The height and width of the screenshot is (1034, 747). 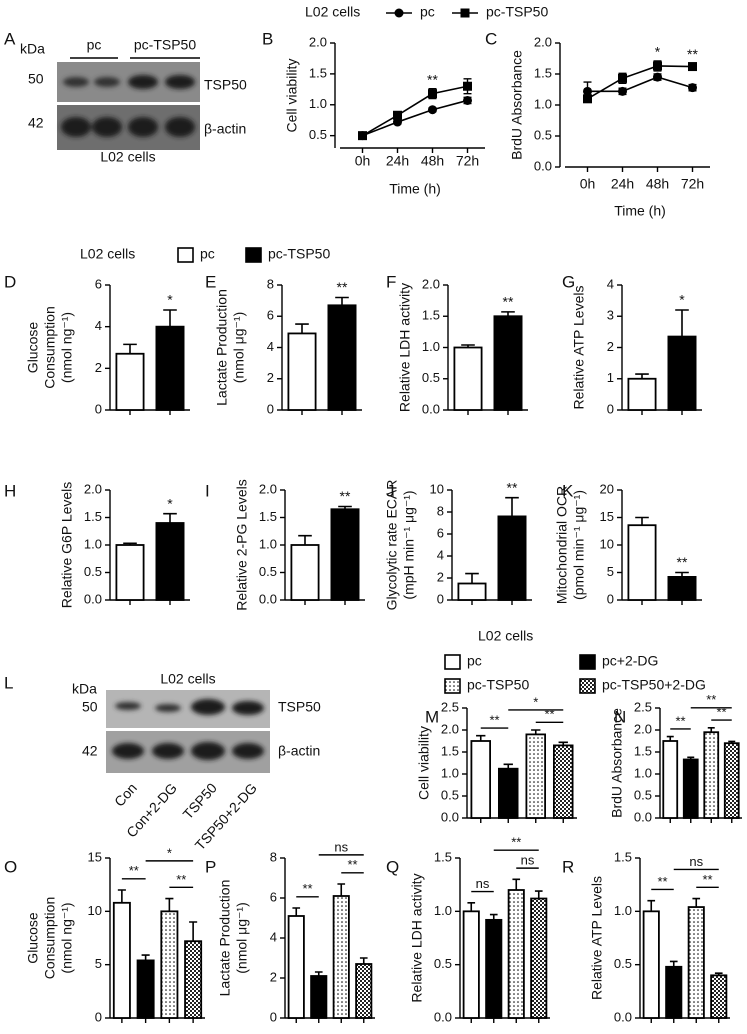 I want to click on y-axis-label: (nmol μg⁻¹), so click(x=239, y=347).